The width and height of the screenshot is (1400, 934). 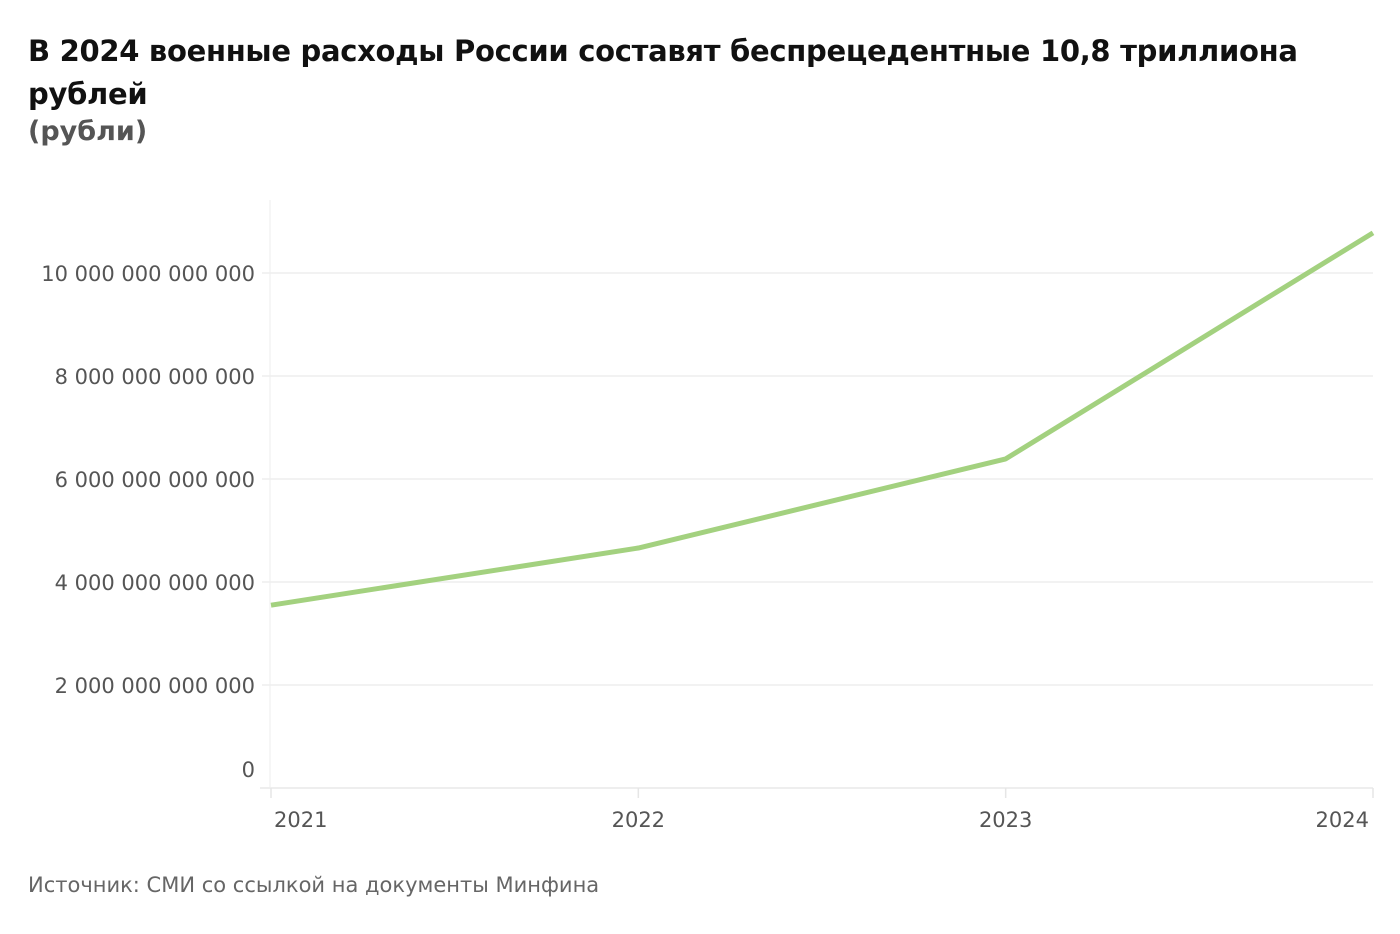 What do you see at coordinates (155, 377) in the screenshot?
I see `y-tick-label: 8 000 000 000 000` at bounding box center [155, 377].